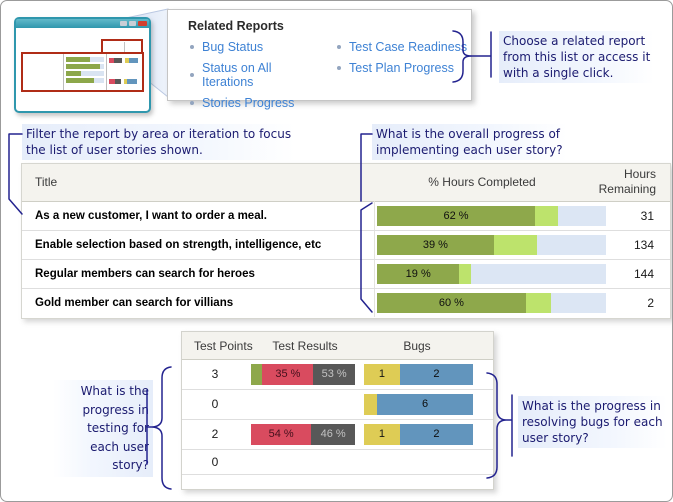 The image size is (673, 502). I want to click on hours-completed-bar: 39 %, so click(491, 245).